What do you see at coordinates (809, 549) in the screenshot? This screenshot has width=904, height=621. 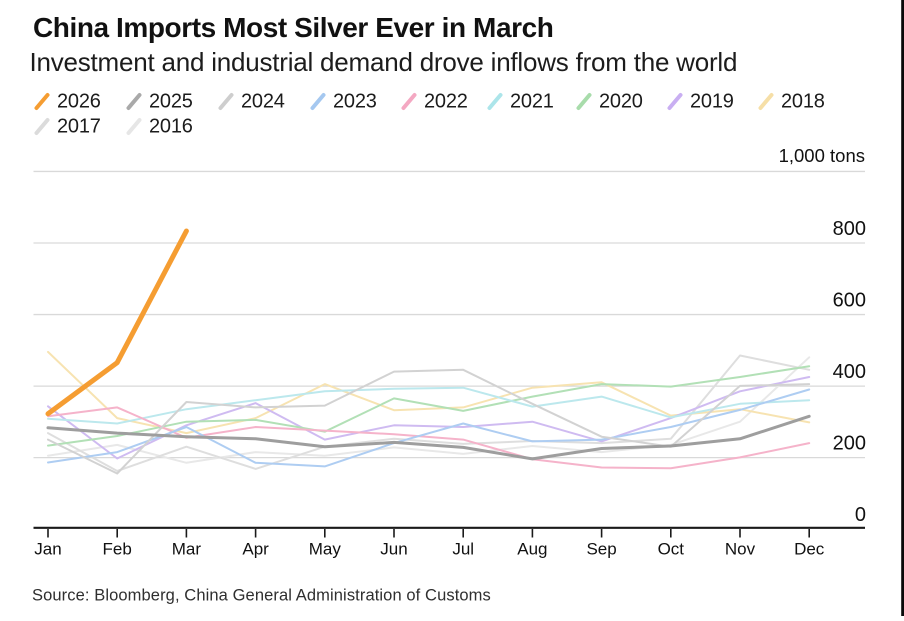 I see `svg-text: Dec` at bounding box center [809, 549].